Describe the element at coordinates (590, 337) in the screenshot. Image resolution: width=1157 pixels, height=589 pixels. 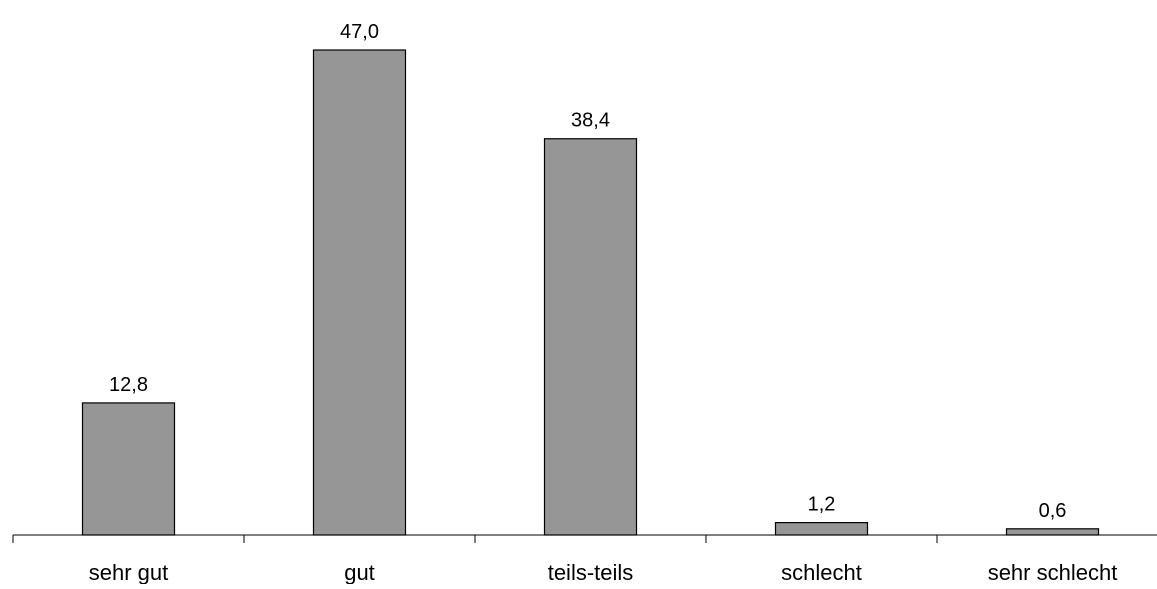
I see `bar-teils-teils` at that location.